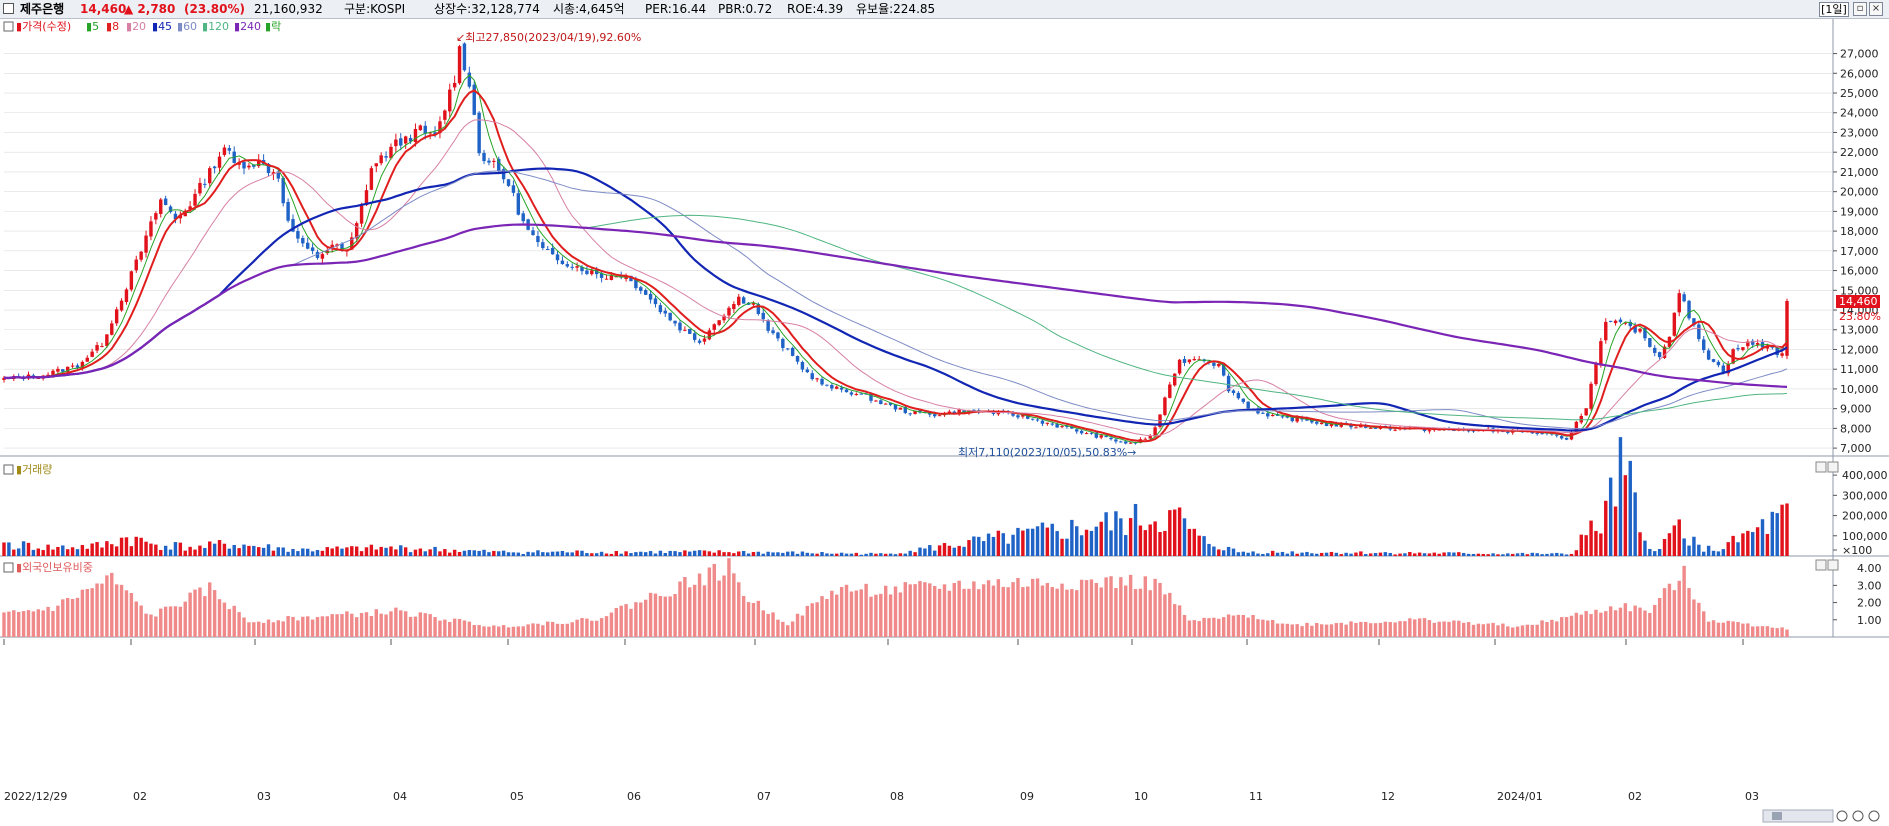  What do you see at coordinates (1834, 9) in the screenshot?
I see `period-button: [1일]` at bounding box center [1834, 9].